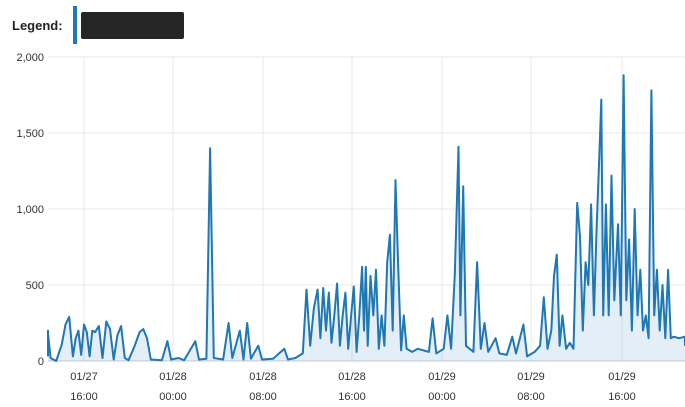 The height and width of the screenshot is (407, 685). I want to click on y-tick-label: 1,000, so click(30, 210).